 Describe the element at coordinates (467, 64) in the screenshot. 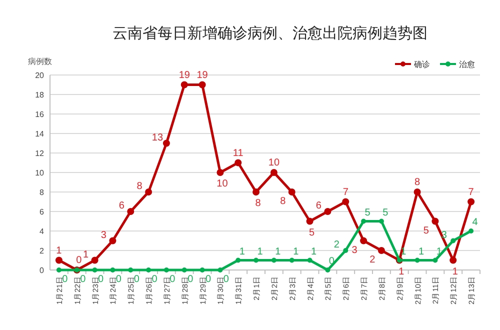

I see `legend-label: 治愈` at that location.